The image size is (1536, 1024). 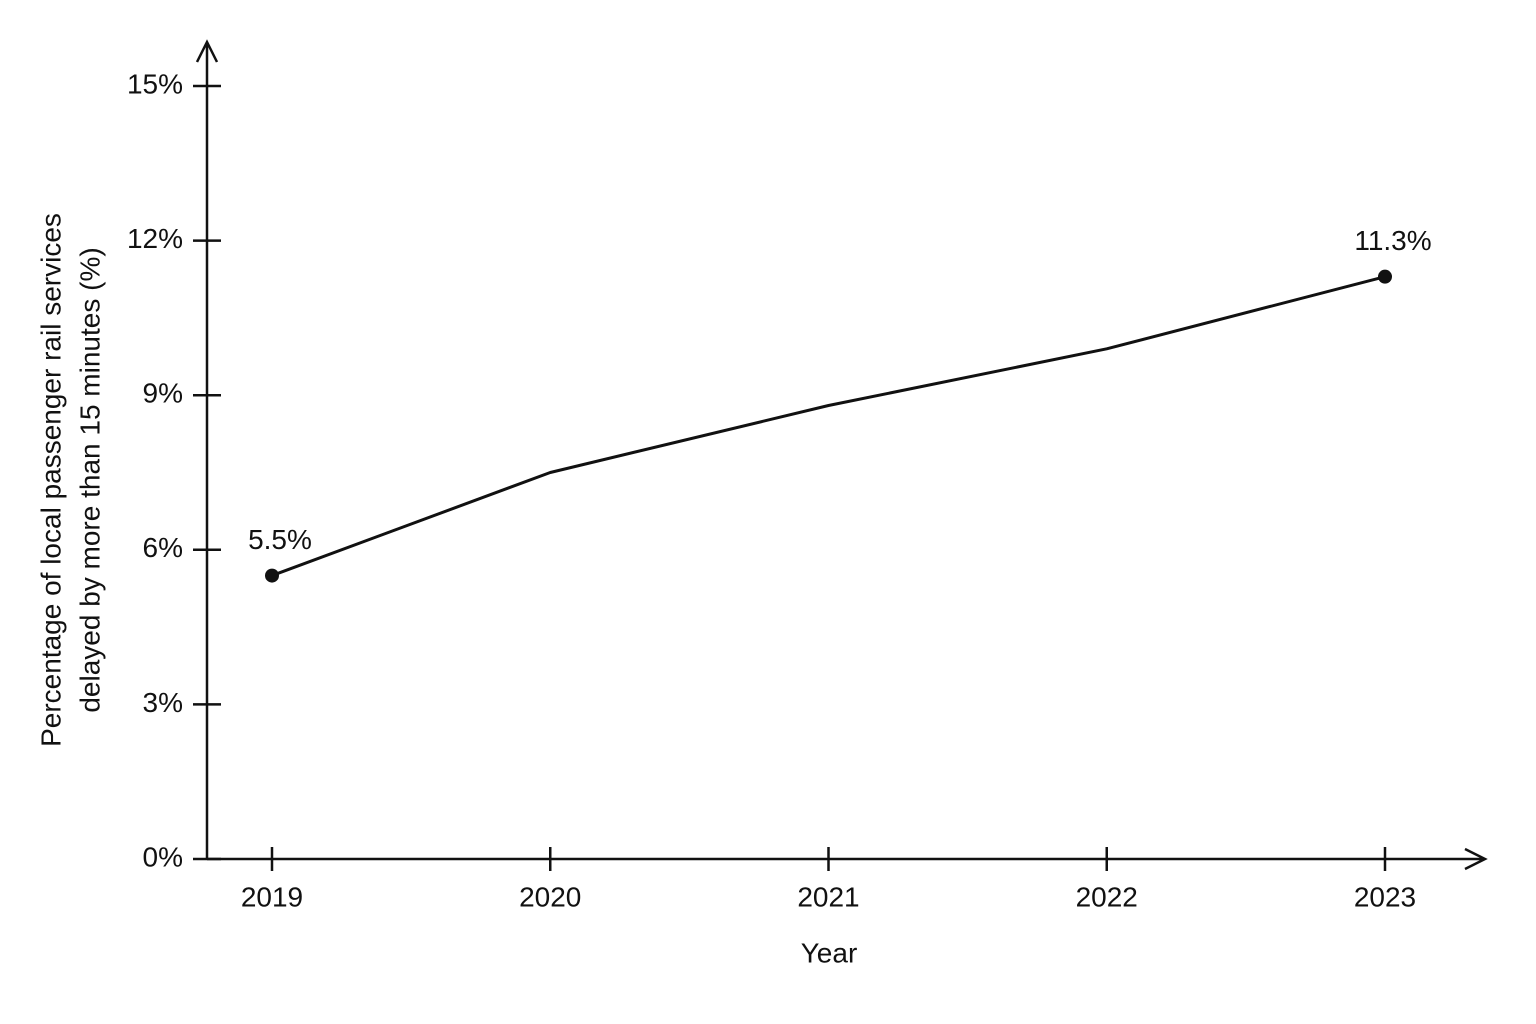 I want to click on data-label: 11.3%, so click(x=1392, y=240).